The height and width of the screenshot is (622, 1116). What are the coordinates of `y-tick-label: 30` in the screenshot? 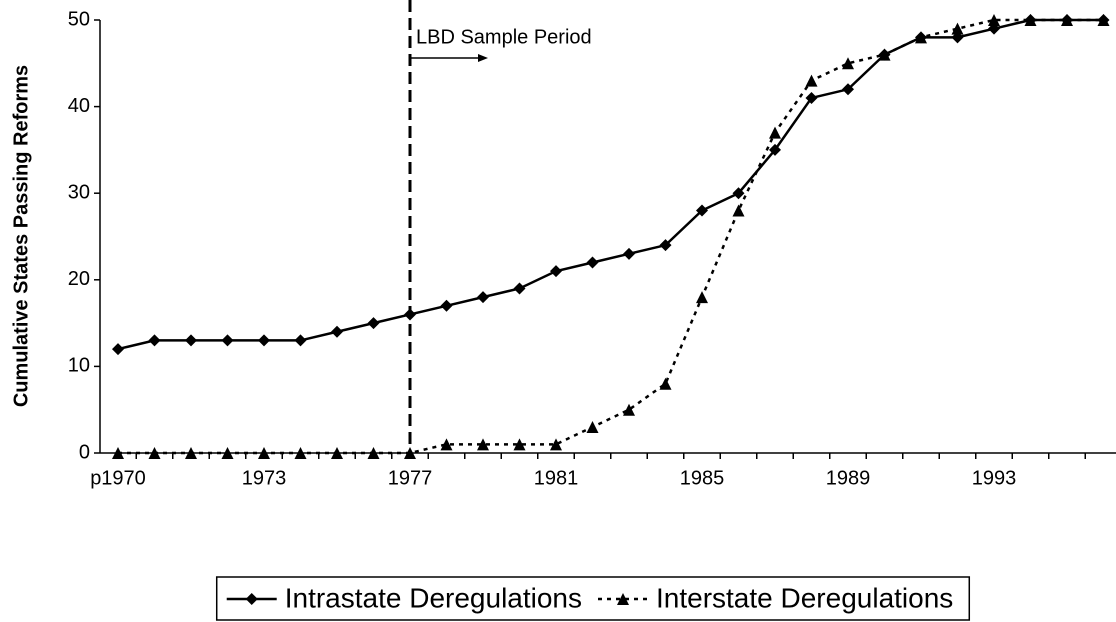 It's located at (79, 192).